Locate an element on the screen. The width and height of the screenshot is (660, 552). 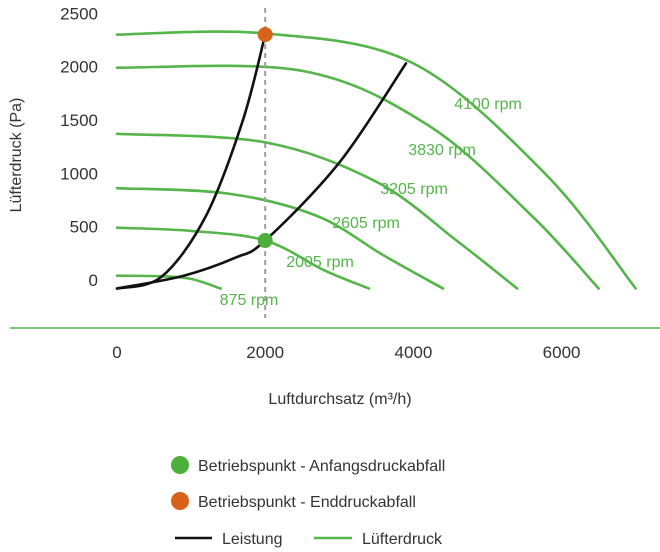
curve-label-875-rpm: 875 rpm is located at coordinates (249, 300).